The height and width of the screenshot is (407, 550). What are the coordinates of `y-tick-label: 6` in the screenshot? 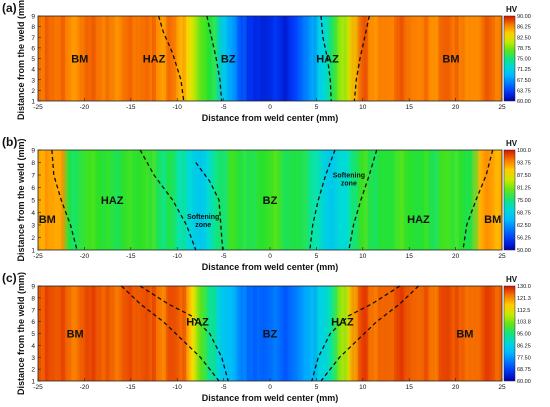 It's located at (33, 188).